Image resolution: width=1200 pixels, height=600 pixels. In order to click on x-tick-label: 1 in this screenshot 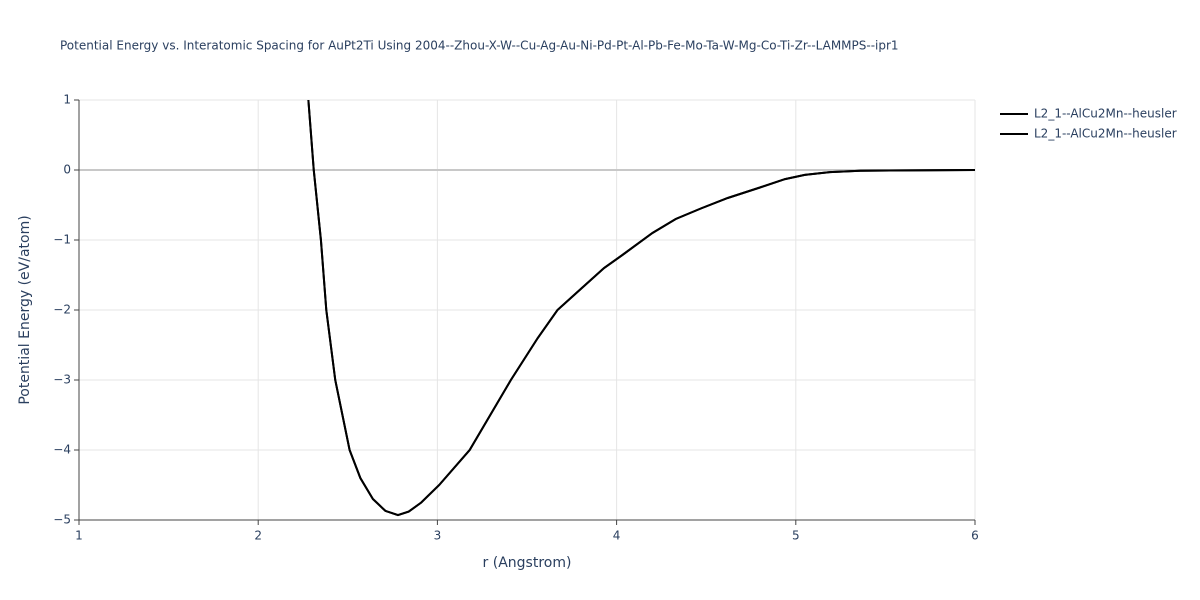, I will do `click(79, 536)`.